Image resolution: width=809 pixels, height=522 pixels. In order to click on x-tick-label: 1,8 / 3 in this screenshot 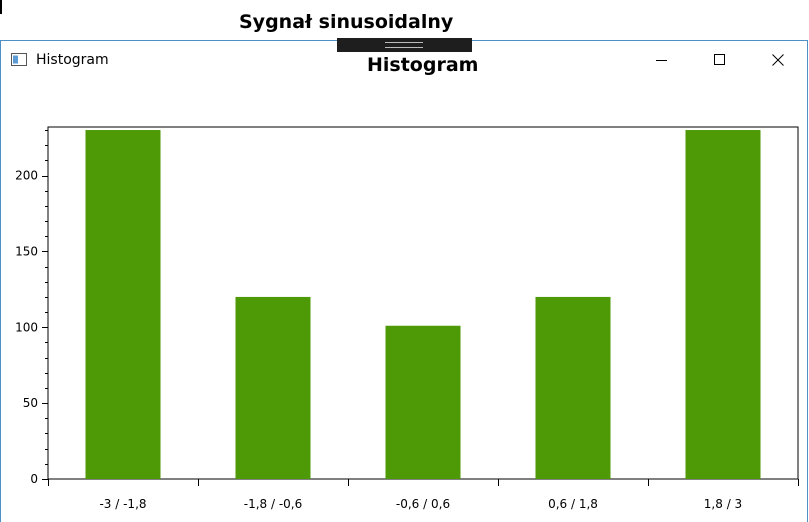, I will do `click(723, 504)`.